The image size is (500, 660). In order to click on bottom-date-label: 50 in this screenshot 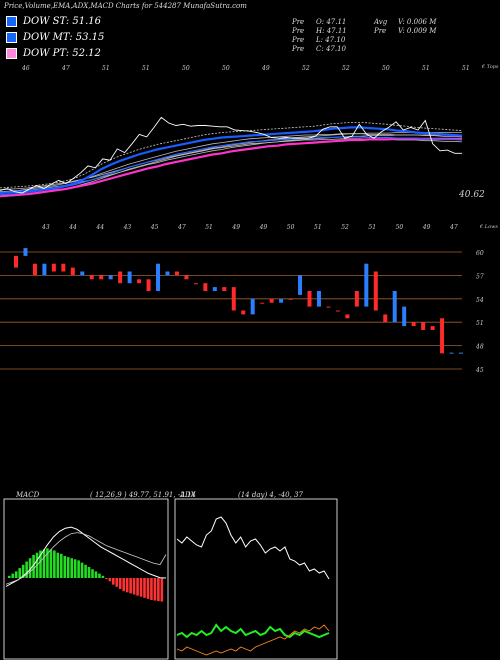, I will do `click(291, 227)`.